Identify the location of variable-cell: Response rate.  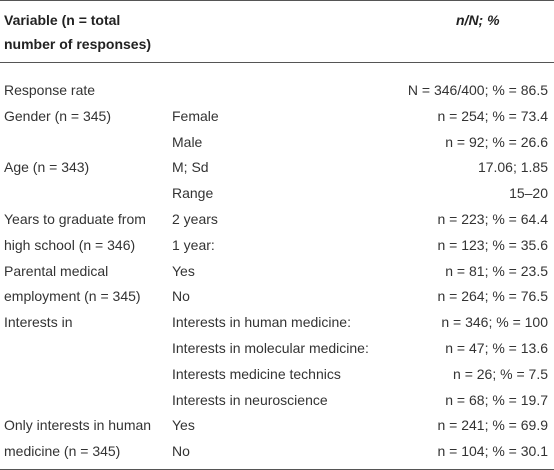
(50, 90).